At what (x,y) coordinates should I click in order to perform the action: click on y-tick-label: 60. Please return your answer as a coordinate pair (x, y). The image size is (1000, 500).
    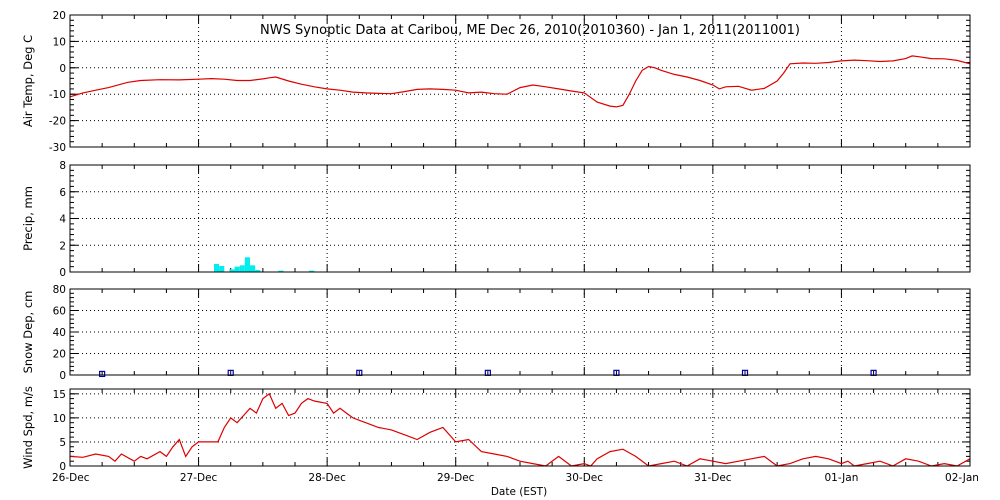
    Looking at the image, I should click on (59, 312).